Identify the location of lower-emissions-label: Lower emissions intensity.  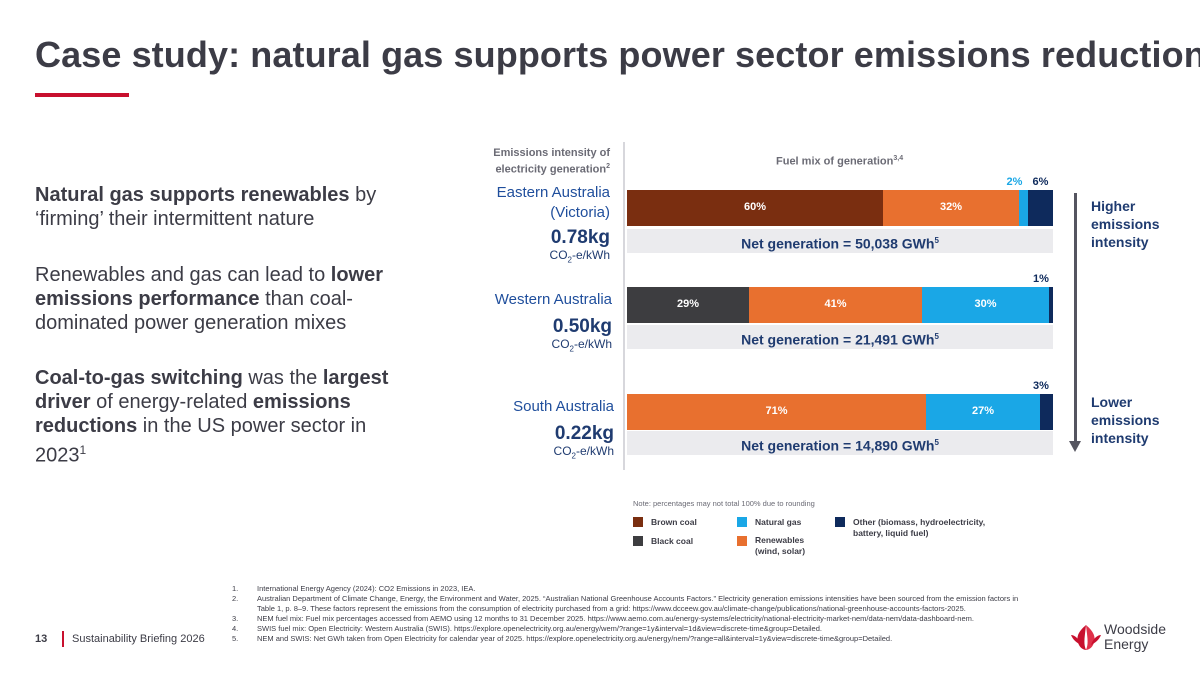
(1125, 420).